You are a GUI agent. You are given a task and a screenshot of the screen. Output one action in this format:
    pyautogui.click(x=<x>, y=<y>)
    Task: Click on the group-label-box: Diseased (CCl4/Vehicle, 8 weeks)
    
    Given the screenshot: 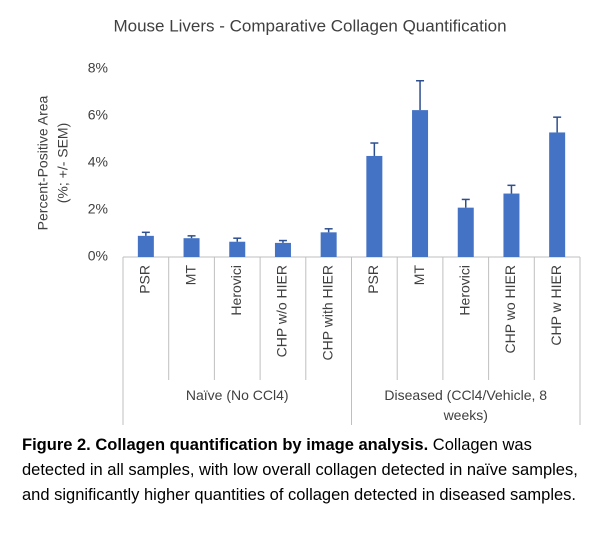 What is the action you would take?
    pyautogui.click(x=466, y=405)
    